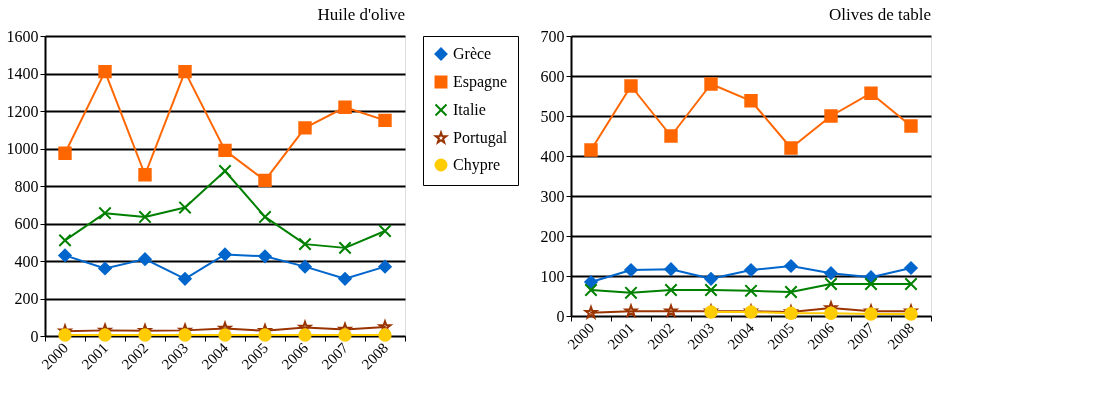  Describe the element at coordinates (552, 116) in the screenshot. I see `y-tick-label: 500` at that location.